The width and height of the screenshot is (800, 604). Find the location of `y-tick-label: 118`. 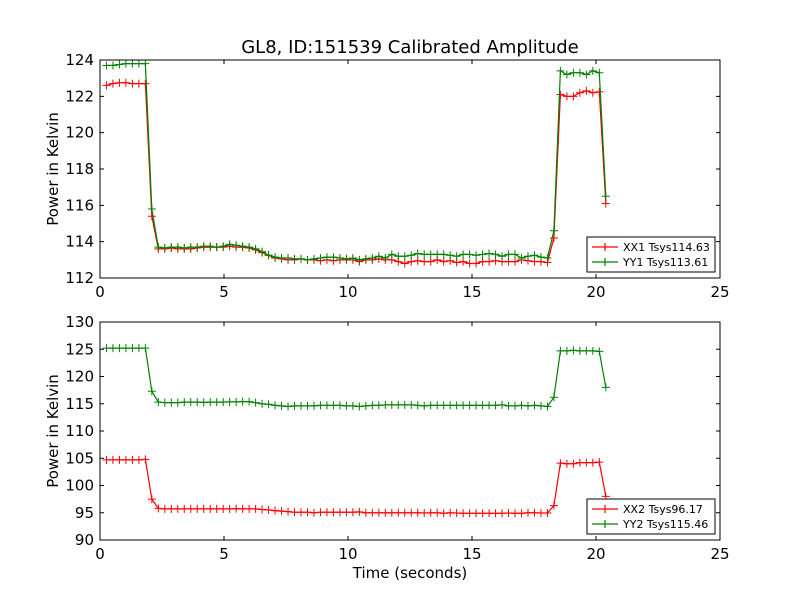

y-tick-label: 118 is located at coordinates (79, 169).